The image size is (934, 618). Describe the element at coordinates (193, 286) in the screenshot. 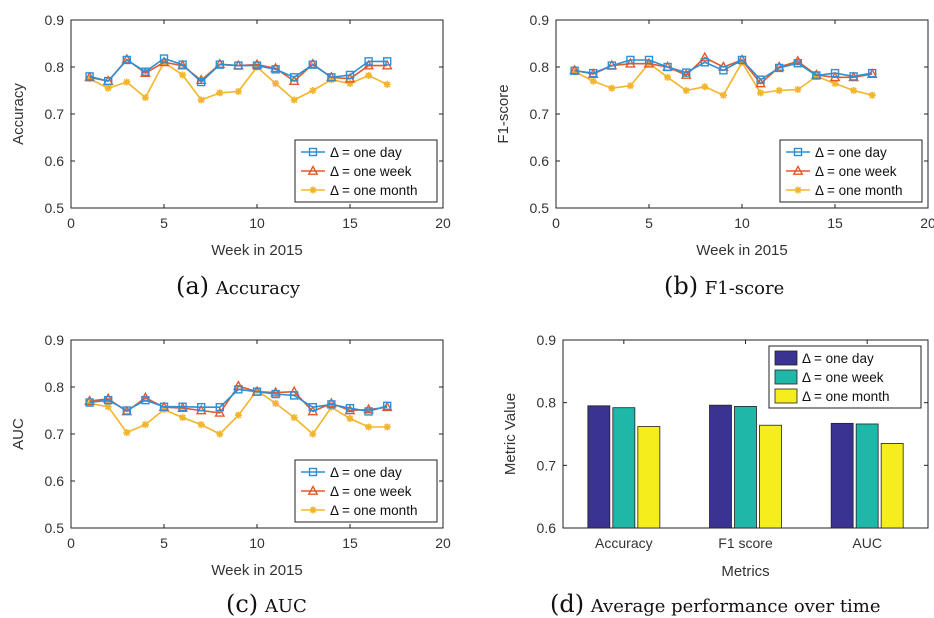

I see `caption-a-label: (a)` at that location.